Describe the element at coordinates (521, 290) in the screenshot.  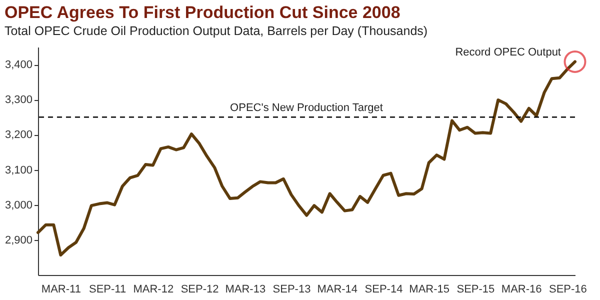
I see `x-tick-label: MAR-16` at that location.